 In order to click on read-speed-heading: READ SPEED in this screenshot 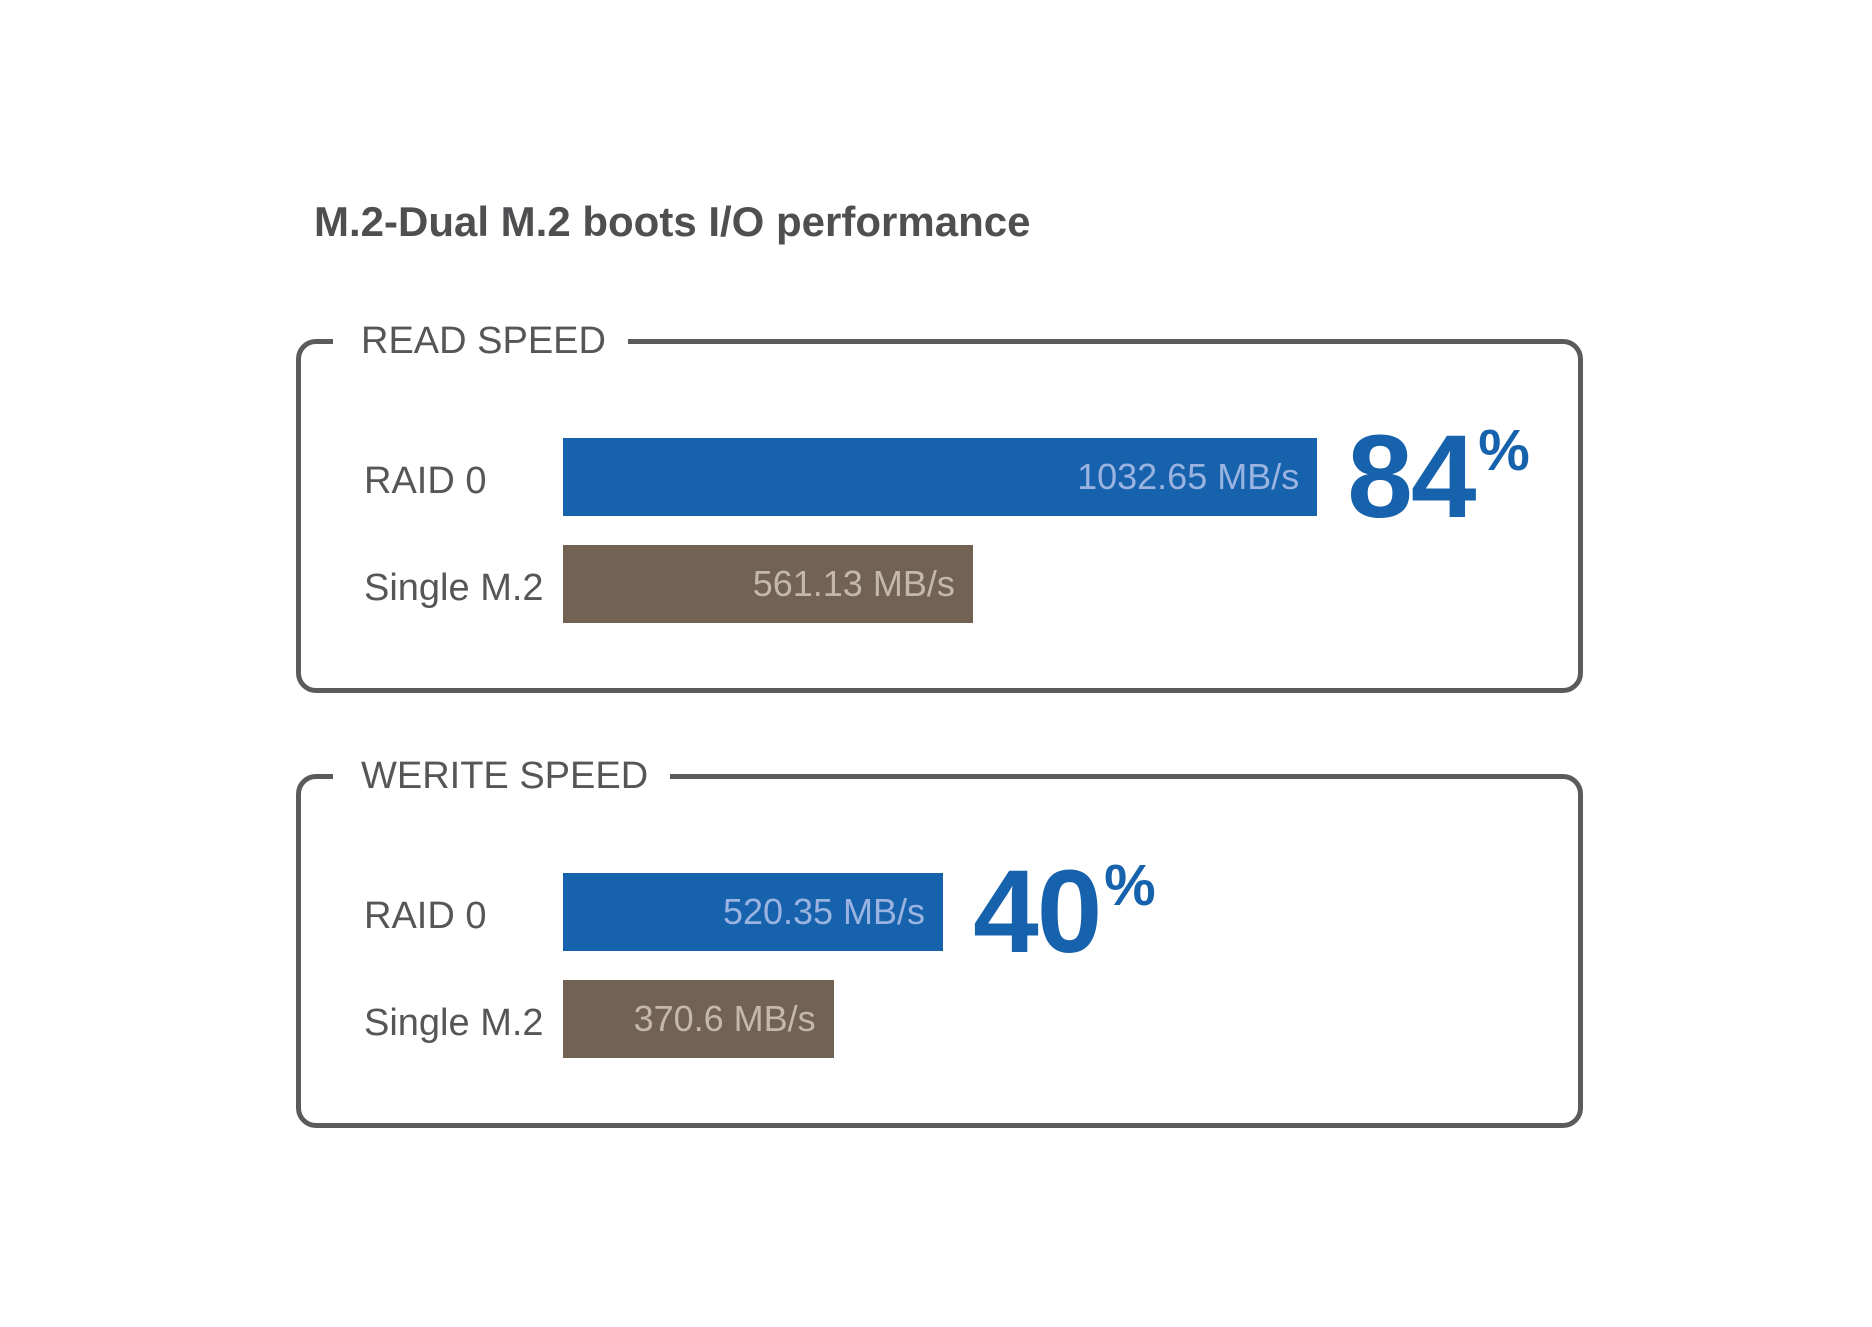, I will do `click(480, 341)`.